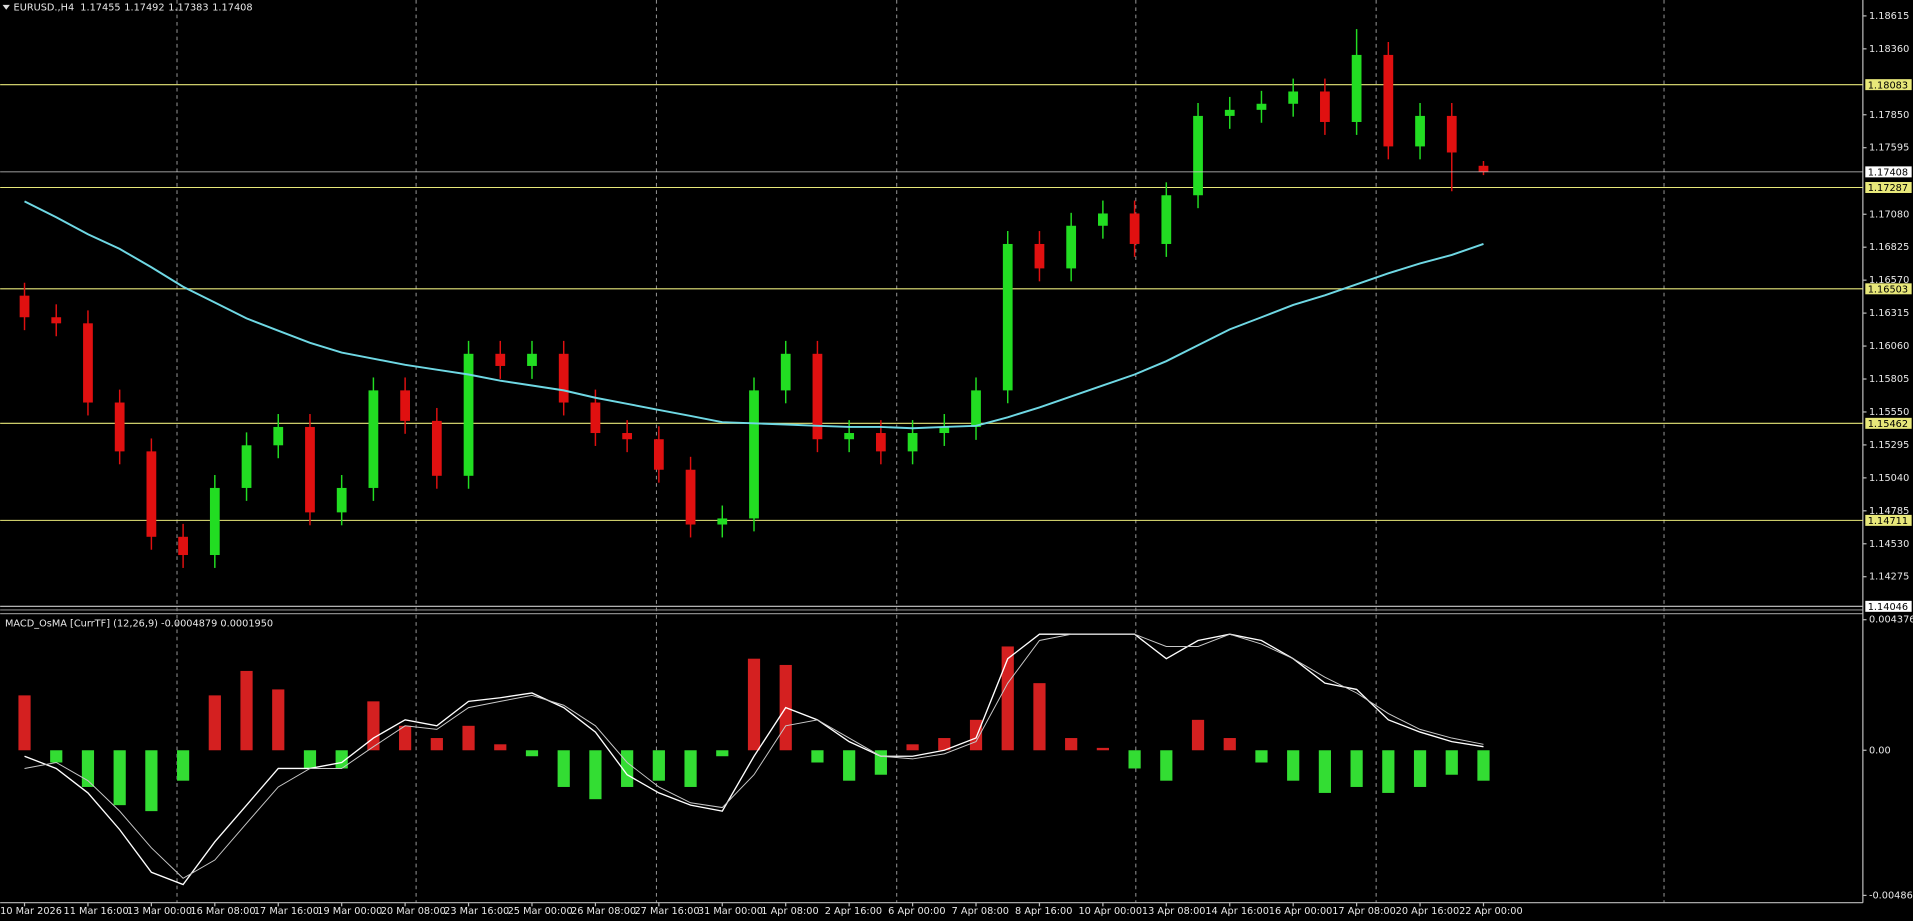  Describe the element at coordinates (1889, 280) in the screenshot. I see `y-tick-label: 1.16570` at that location.